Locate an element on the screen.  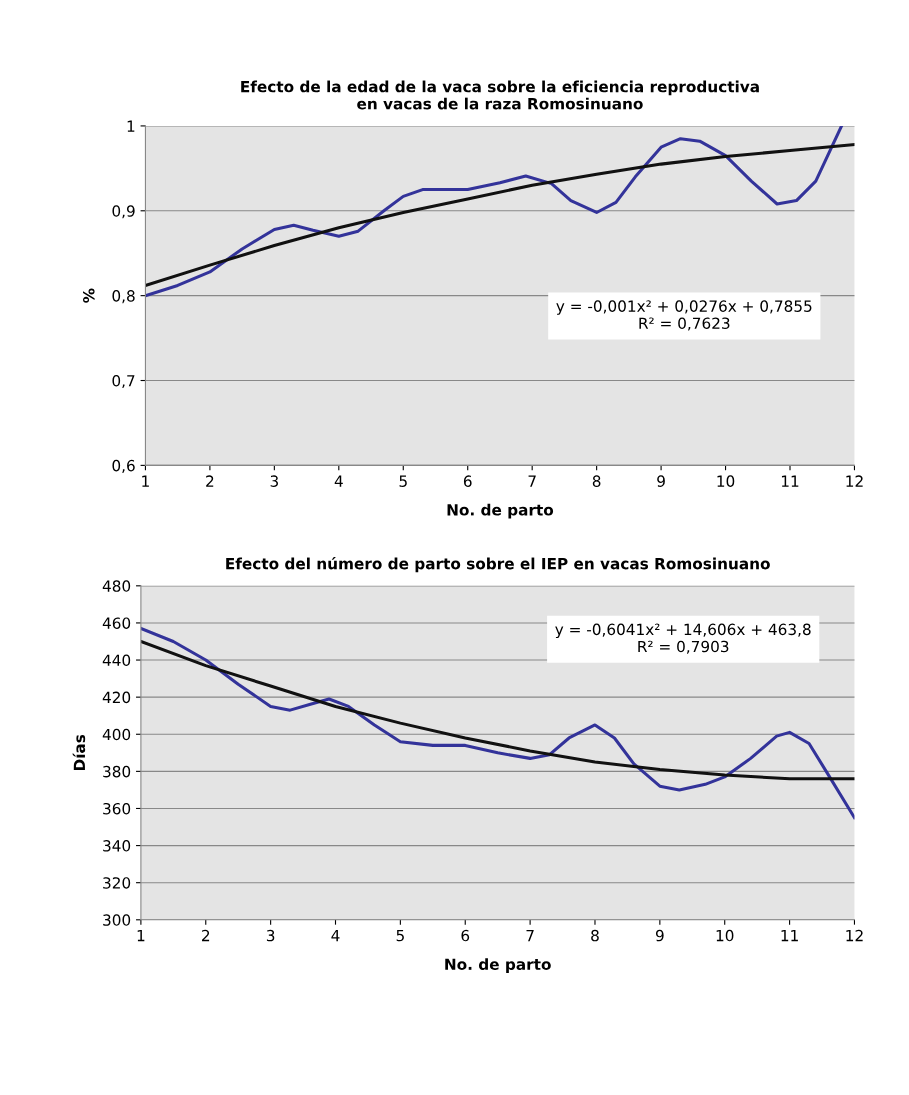
annotation: y = -0,6041x² + 14,606x + 463,8 R² = 0,7903 is located at coordinates (683, 638).